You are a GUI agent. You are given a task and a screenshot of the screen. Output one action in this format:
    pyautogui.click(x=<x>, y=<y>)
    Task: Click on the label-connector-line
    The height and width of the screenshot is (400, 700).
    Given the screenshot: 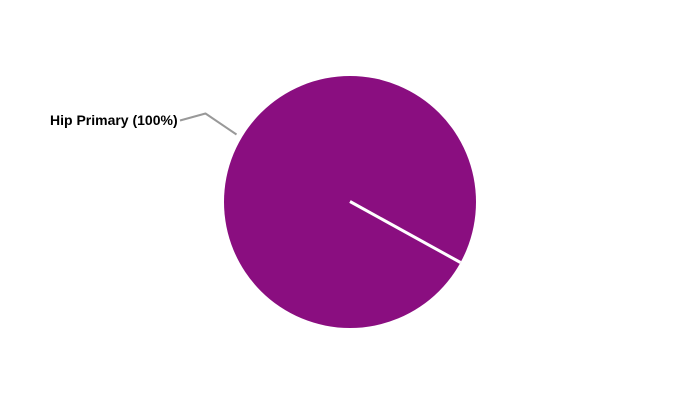 What is the action you would take?
    pyautogui.click(x=208, y=124)
    